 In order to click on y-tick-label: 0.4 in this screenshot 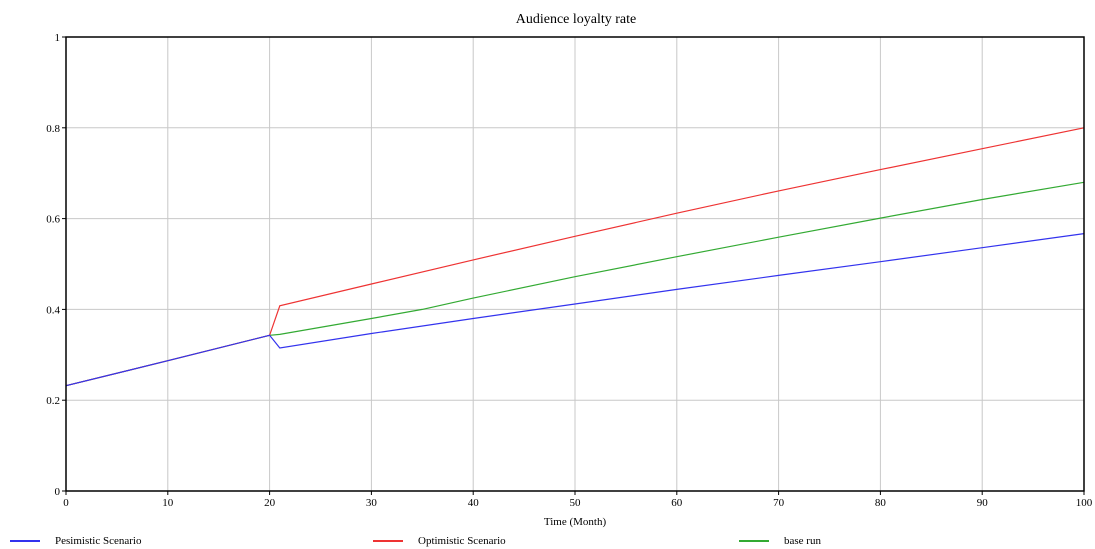, I will do `click(53, 310)`.